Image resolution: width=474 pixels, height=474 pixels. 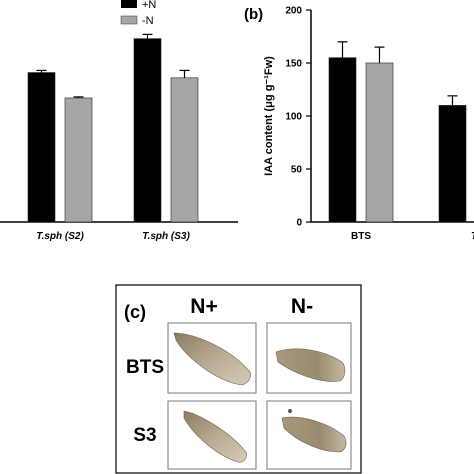 What do you see at coordinates (149, 5) in the screenshot?
I see `legend-label-plus-n: +N` at bounding box center [149, 5].